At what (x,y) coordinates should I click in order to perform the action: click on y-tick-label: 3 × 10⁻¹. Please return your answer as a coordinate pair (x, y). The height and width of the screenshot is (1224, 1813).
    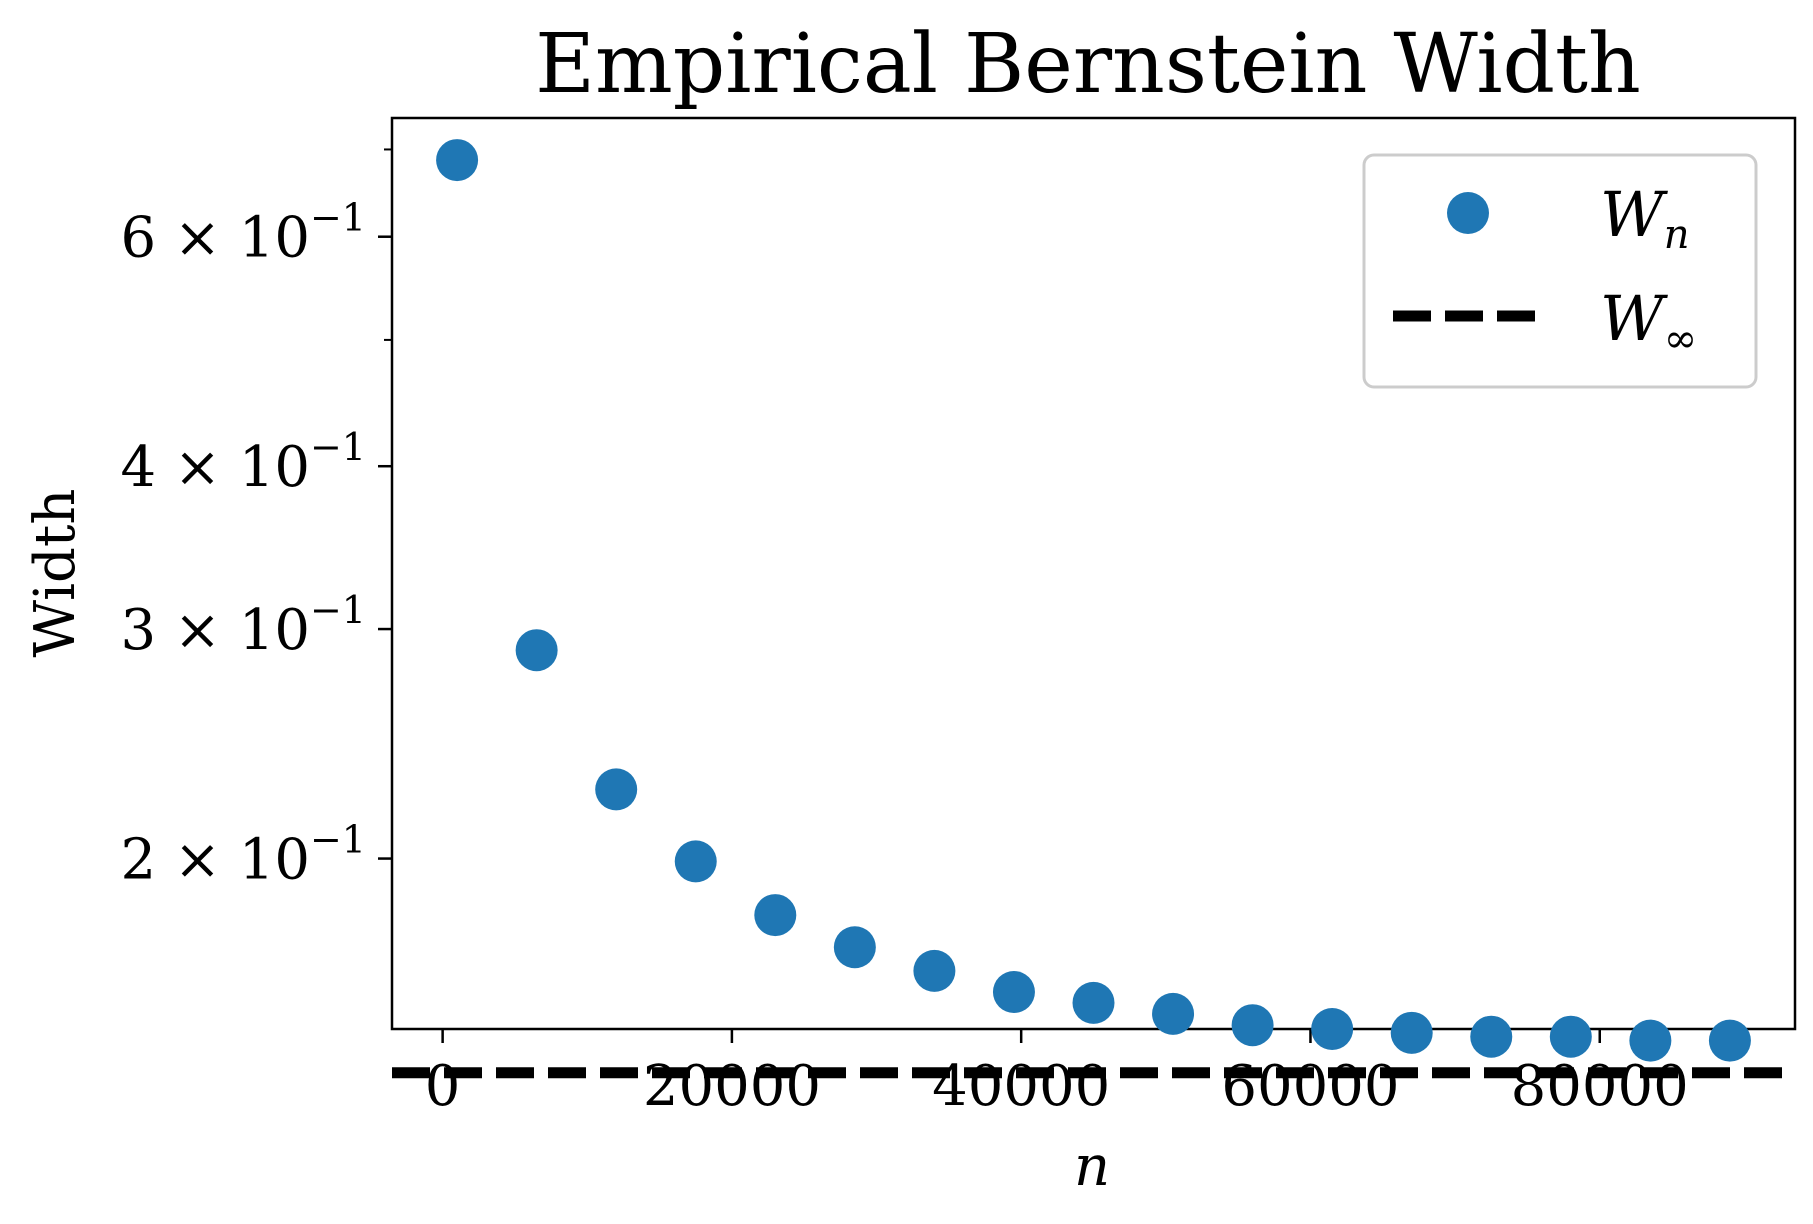
    Looking at the image, I should click on (243, 625).